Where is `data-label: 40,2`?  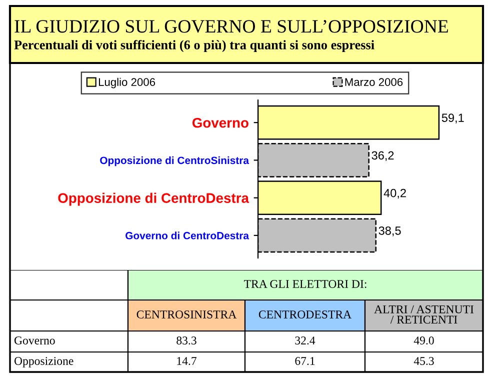 data-label: 40,2 is located at coordinates (395, 193).